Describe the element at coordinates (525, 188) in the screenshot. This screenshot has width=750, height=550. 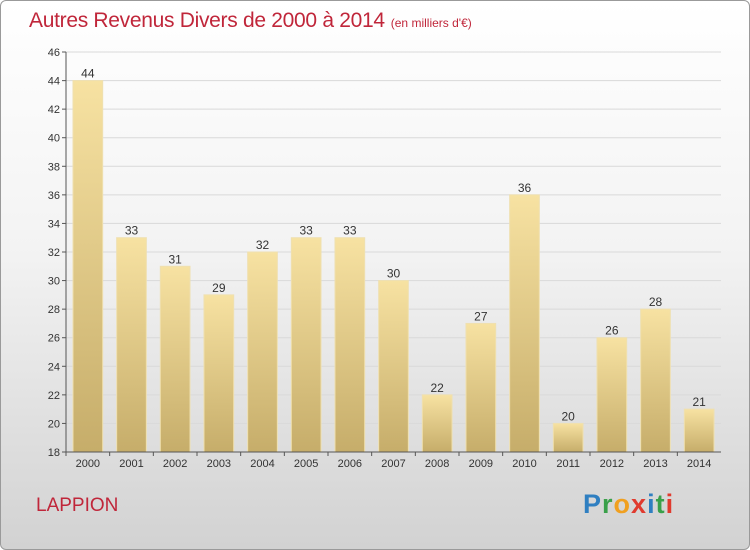
I see `bar-value-label: 36` at that location.